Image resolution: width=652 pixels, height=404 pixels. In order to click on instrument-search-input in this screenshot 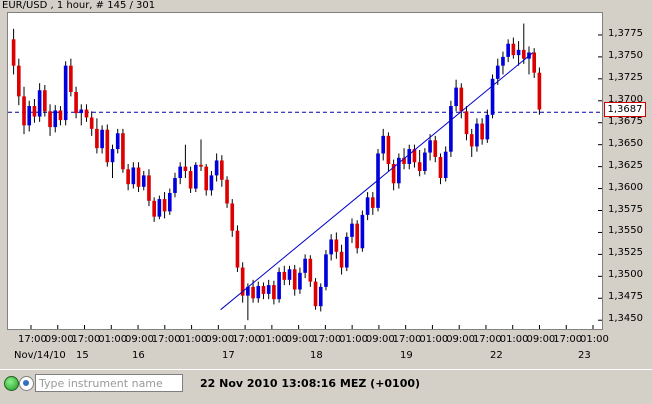, I will do `click(109, 383)`.